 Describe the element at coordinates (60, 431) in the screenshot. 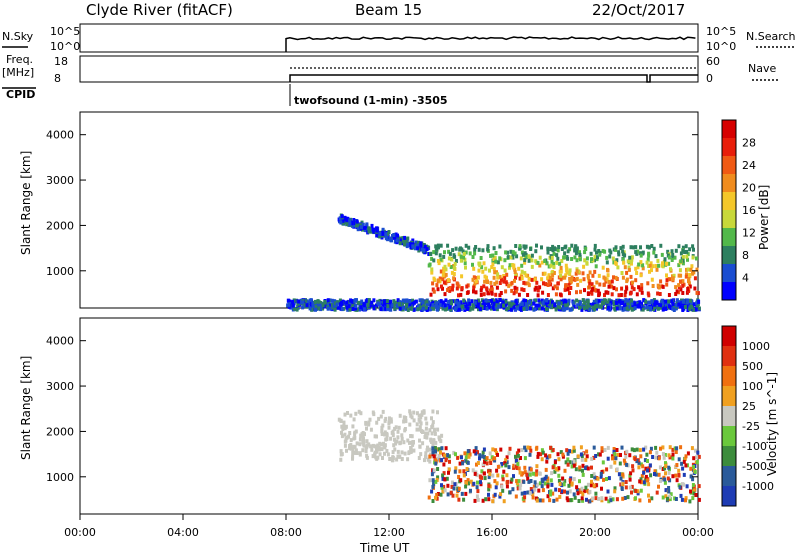

I see `ytick-label: 2000` at that location.